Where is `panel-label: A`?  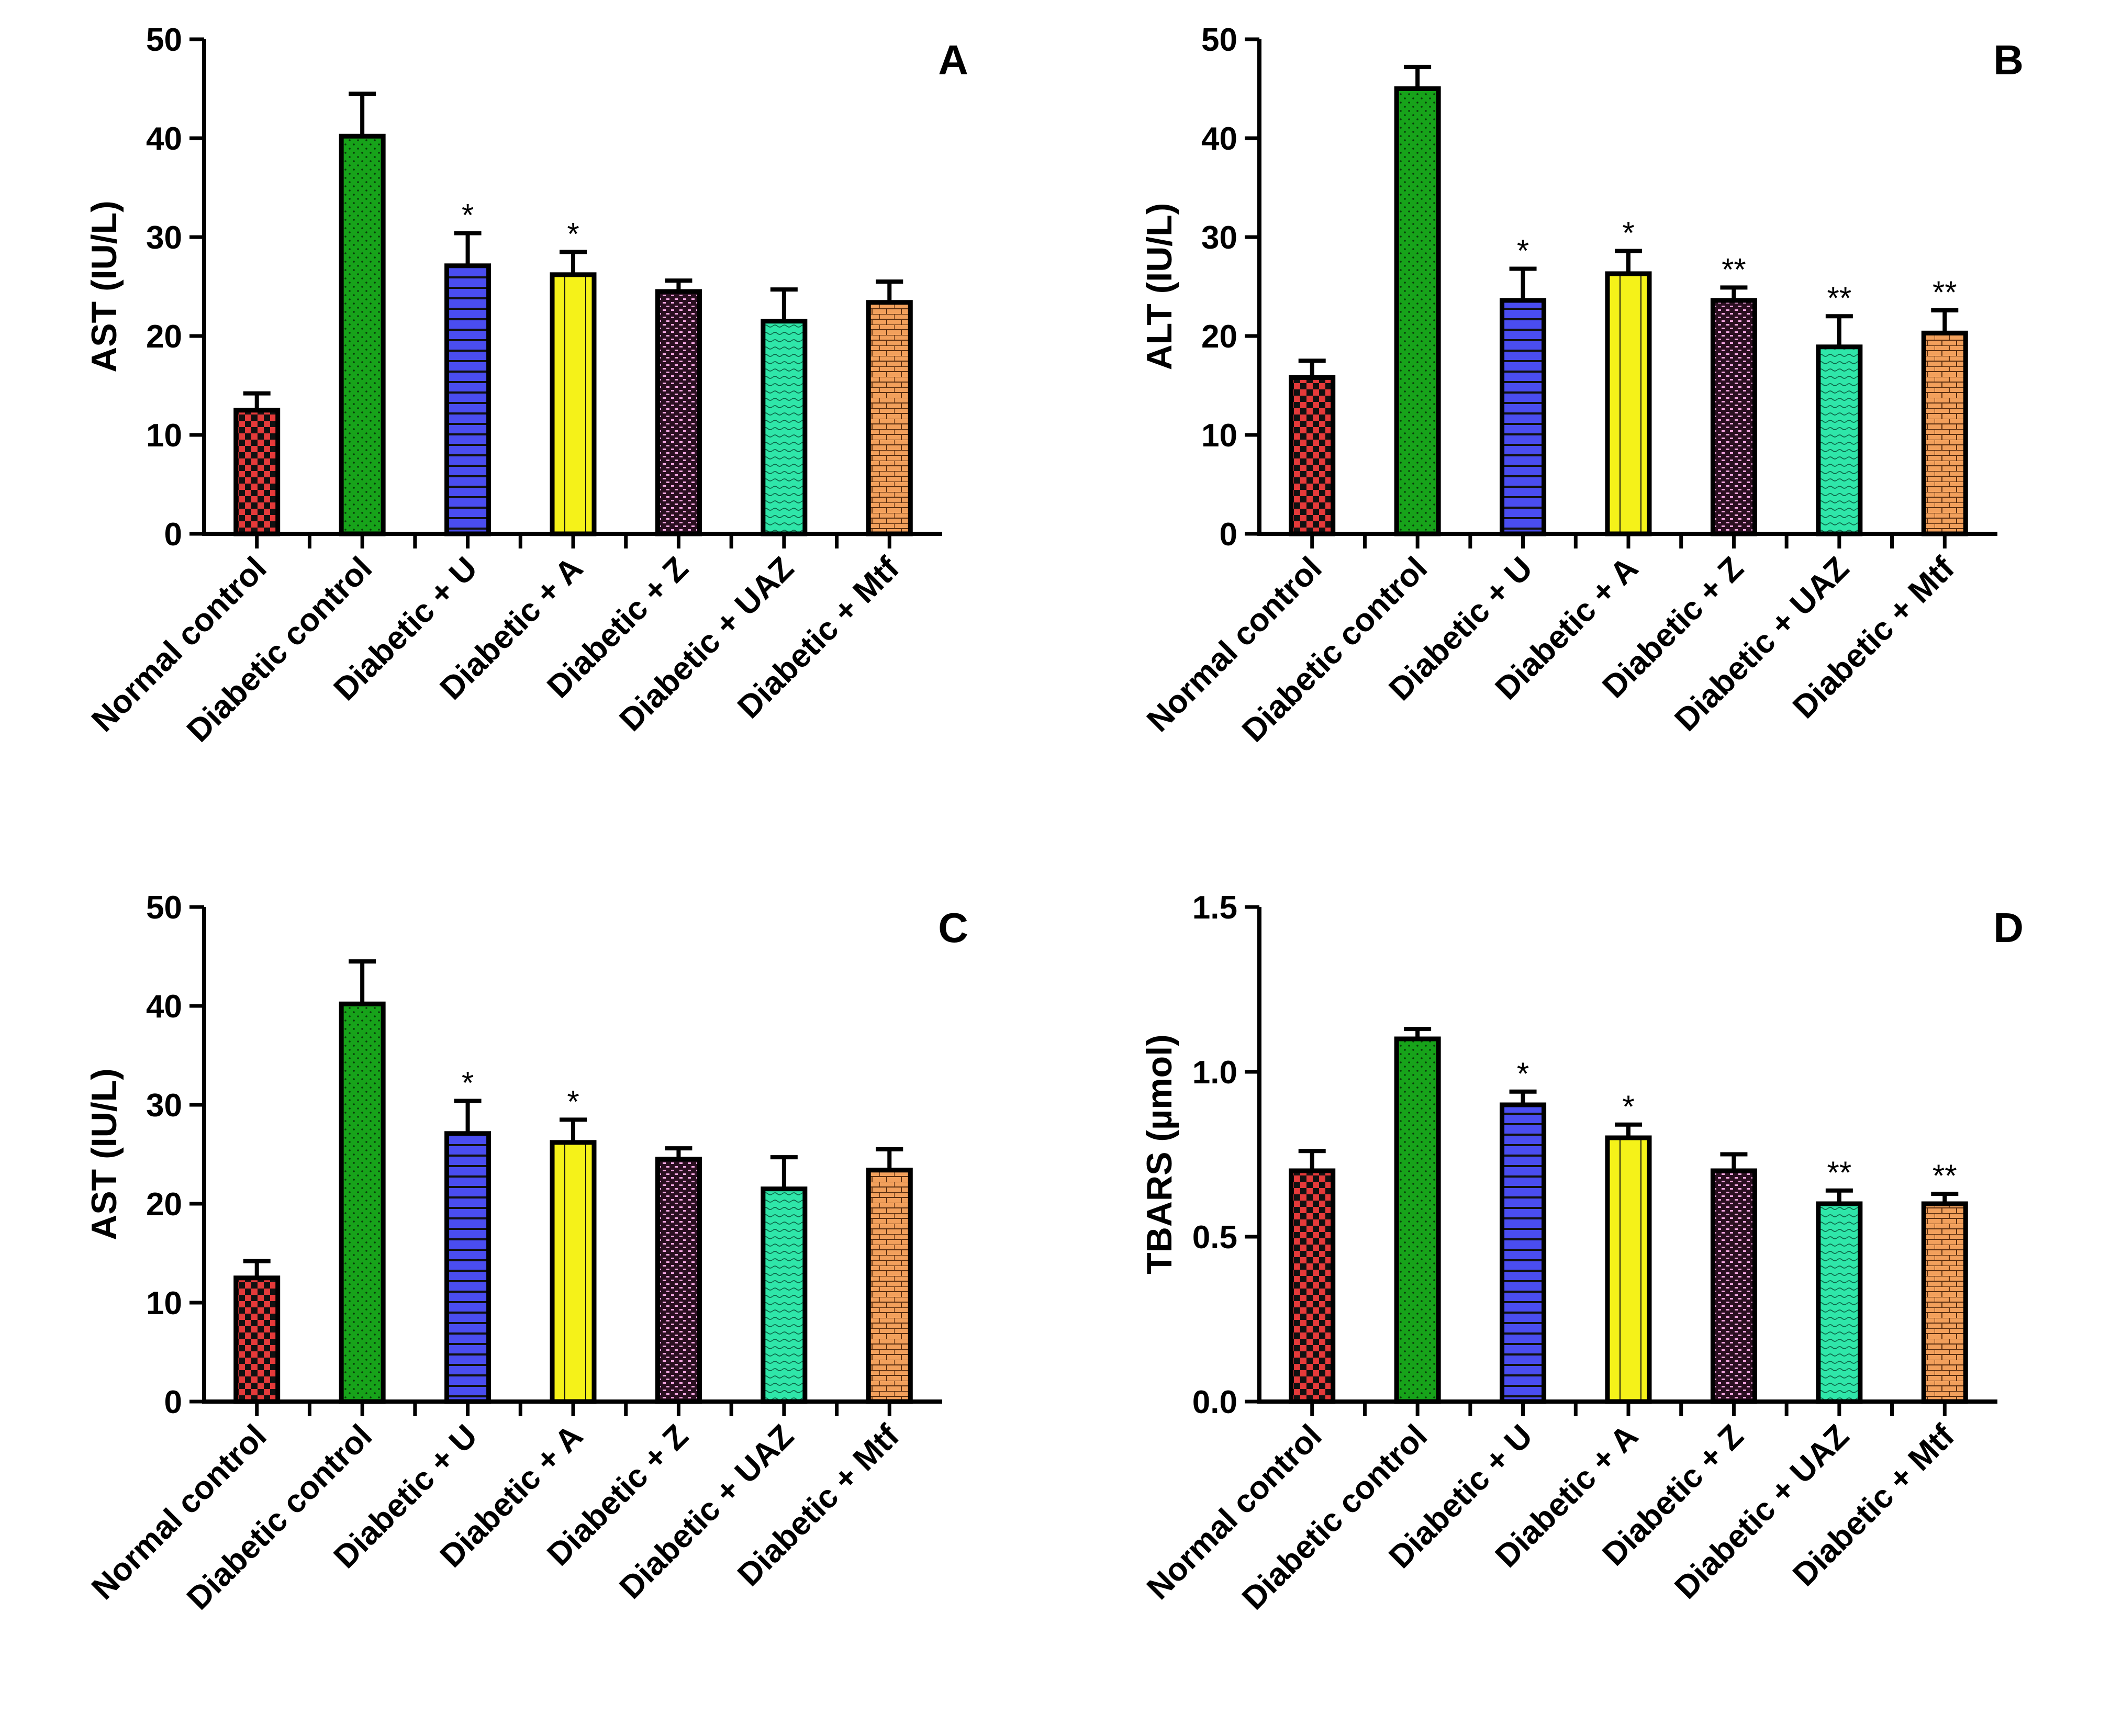
panel-label: A is located at coordinates (953, 60).